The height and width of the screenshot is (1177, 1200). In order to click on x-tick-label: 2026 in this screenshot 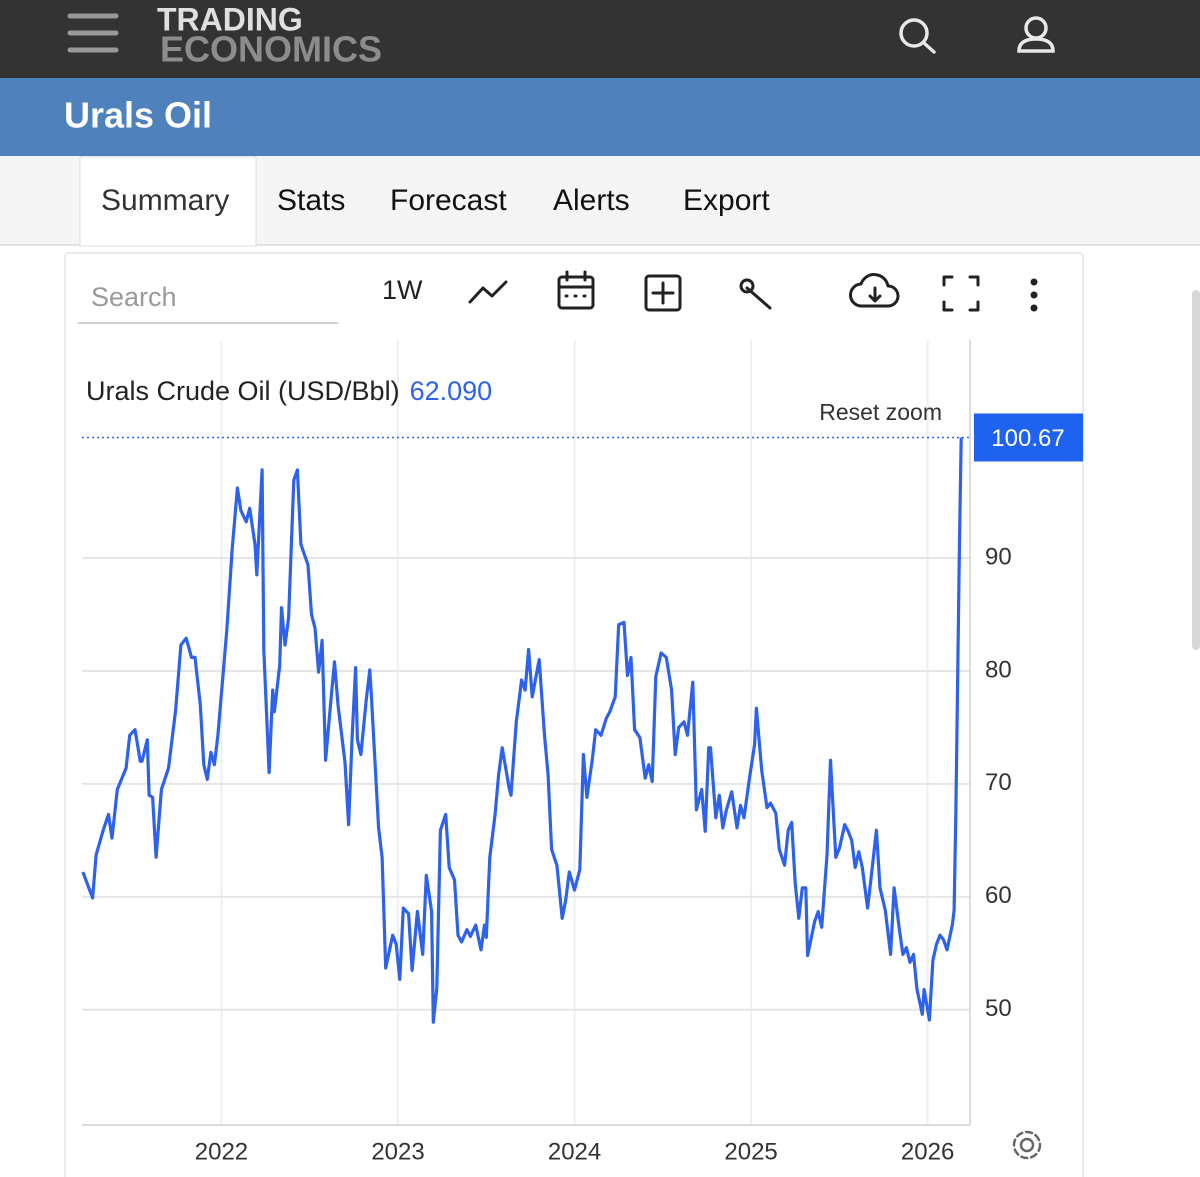, I will do `click(927, 1151)`.